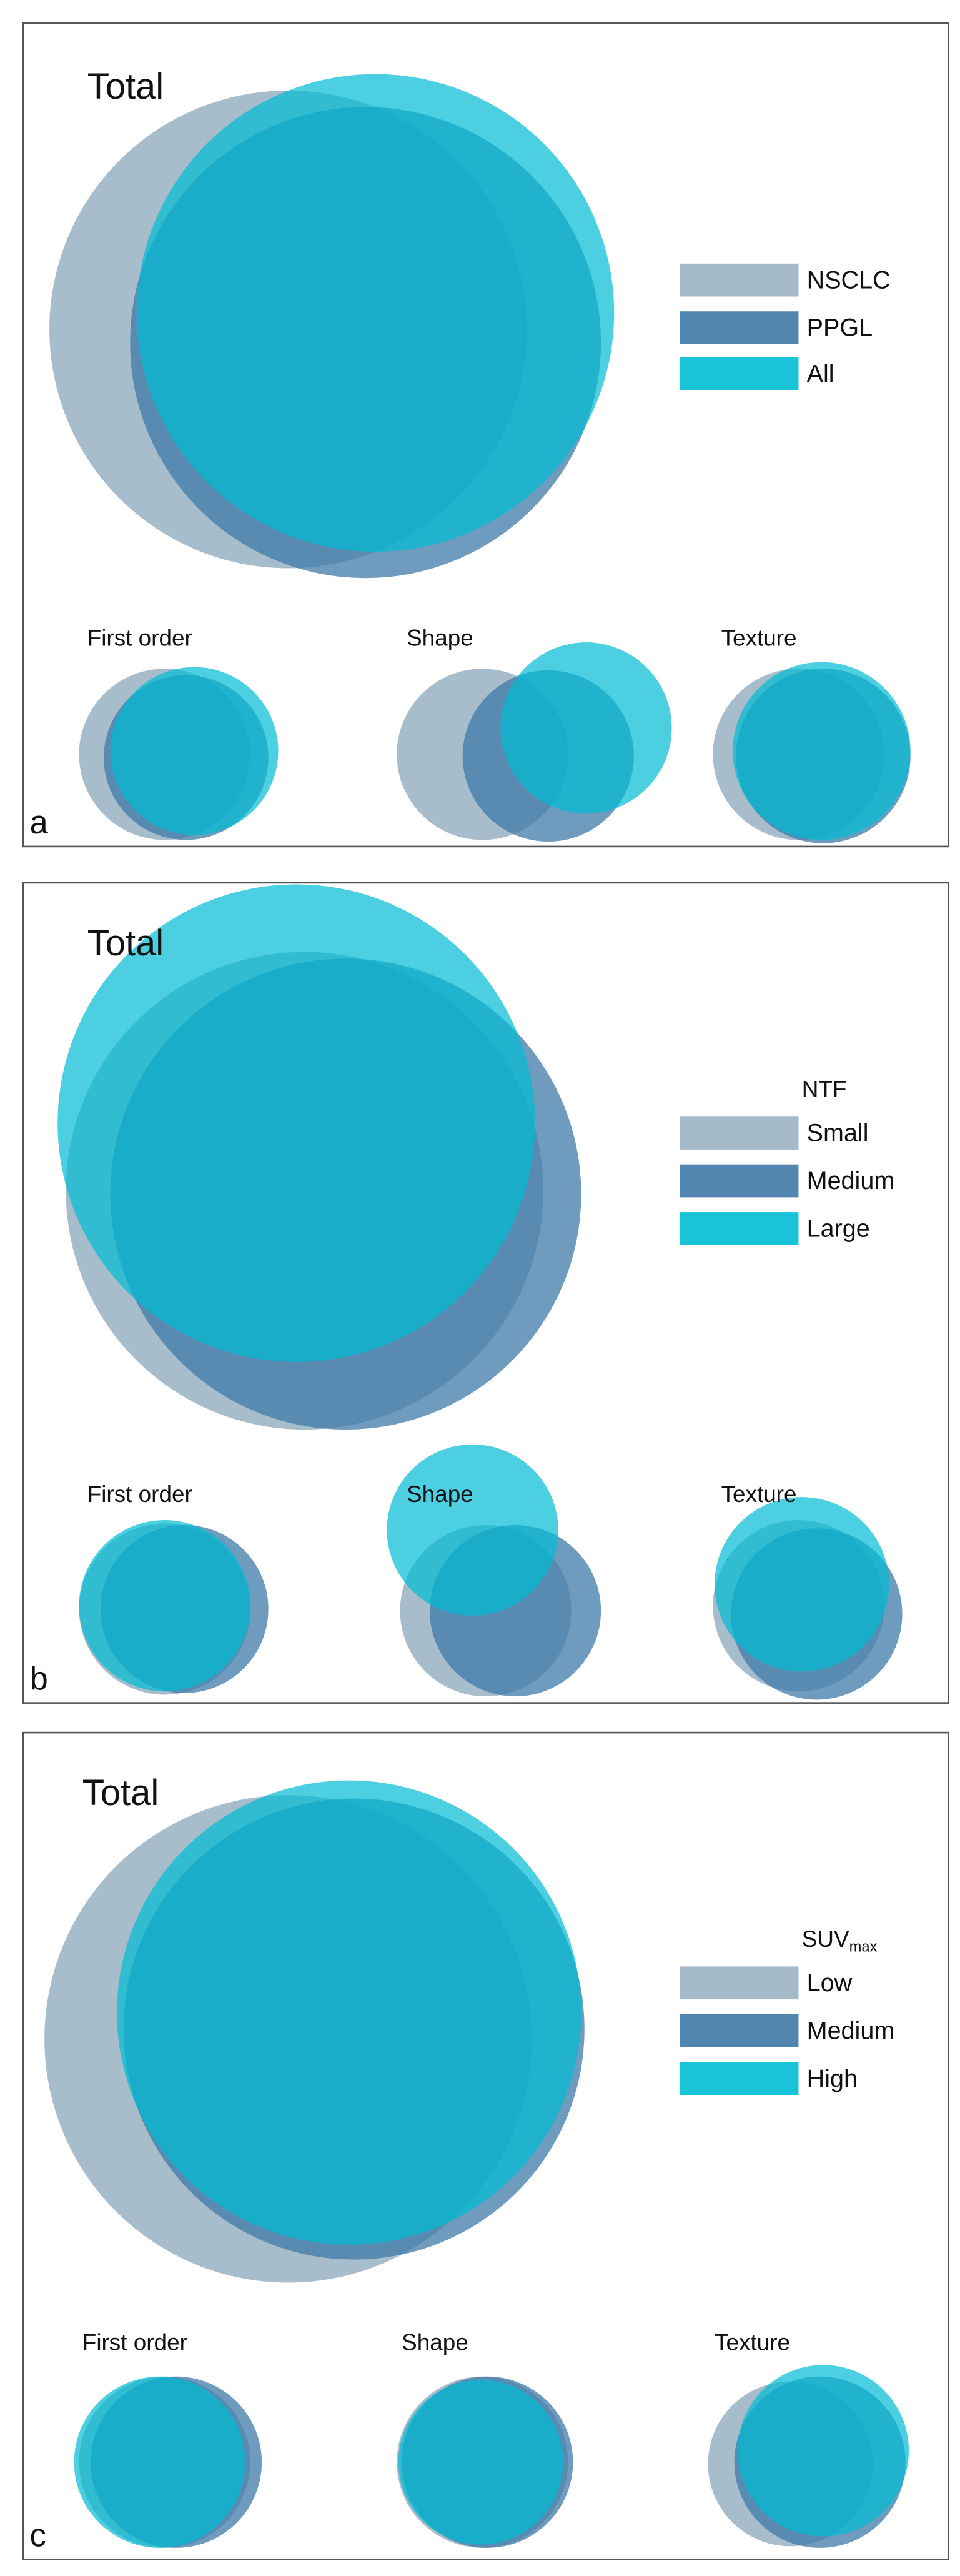 This screenshot has height=2576, width=960. What do you see at coordinates (787, 2011) in the screenshot?
I see `legend: SUVmax Low Medium High` at bounding box center [787, 2011].